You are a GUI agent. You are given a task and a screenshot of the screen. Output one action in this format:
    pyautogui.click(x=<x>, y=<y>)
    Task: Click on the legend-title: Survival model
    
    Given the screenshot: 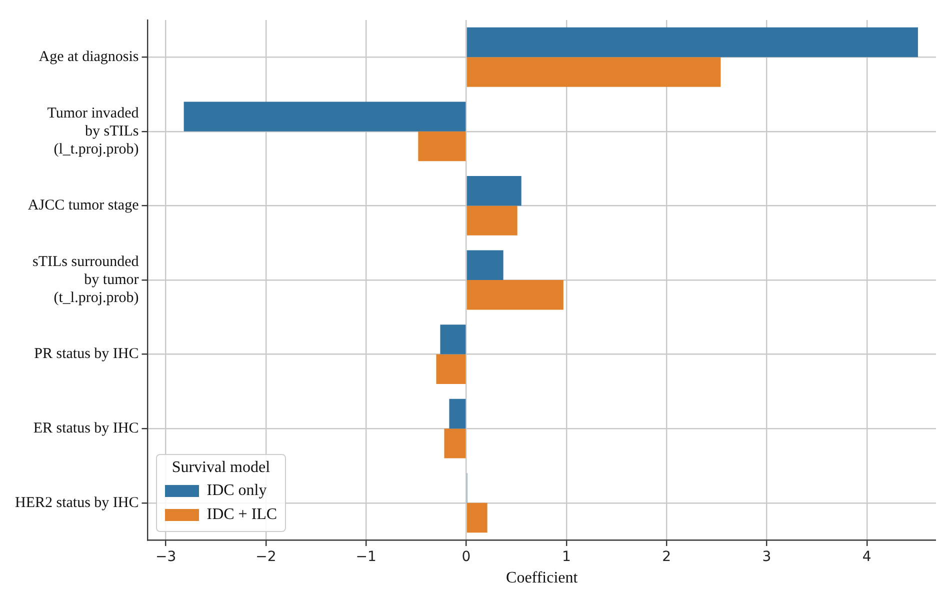 What is the action you would take?
    pyautogui.click(x=221, y=468)
    